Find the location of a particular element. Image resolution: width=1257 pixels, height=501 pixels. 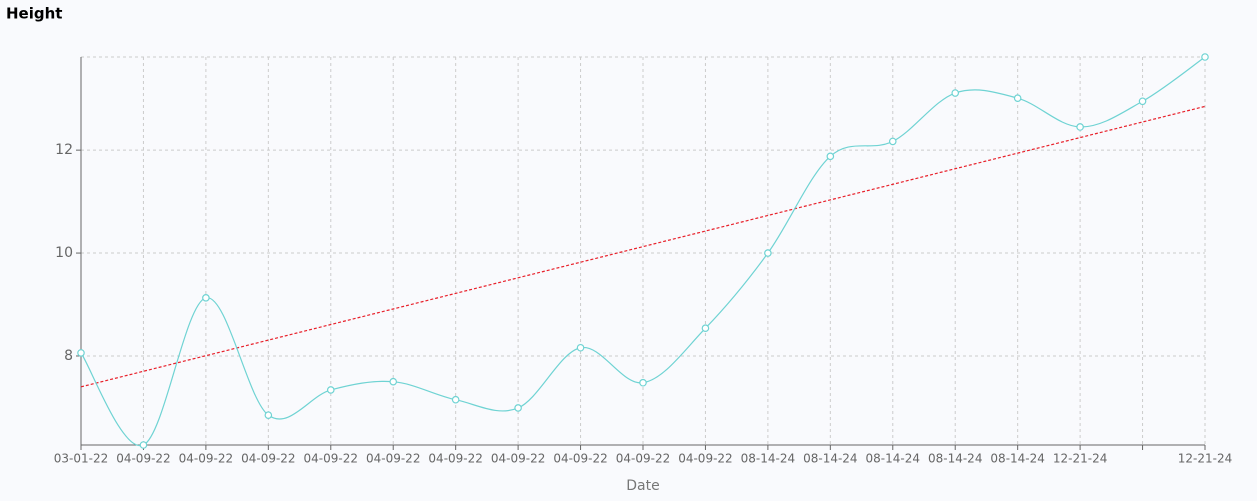

x-axis-label: Date is located at coordinates (642, 486).